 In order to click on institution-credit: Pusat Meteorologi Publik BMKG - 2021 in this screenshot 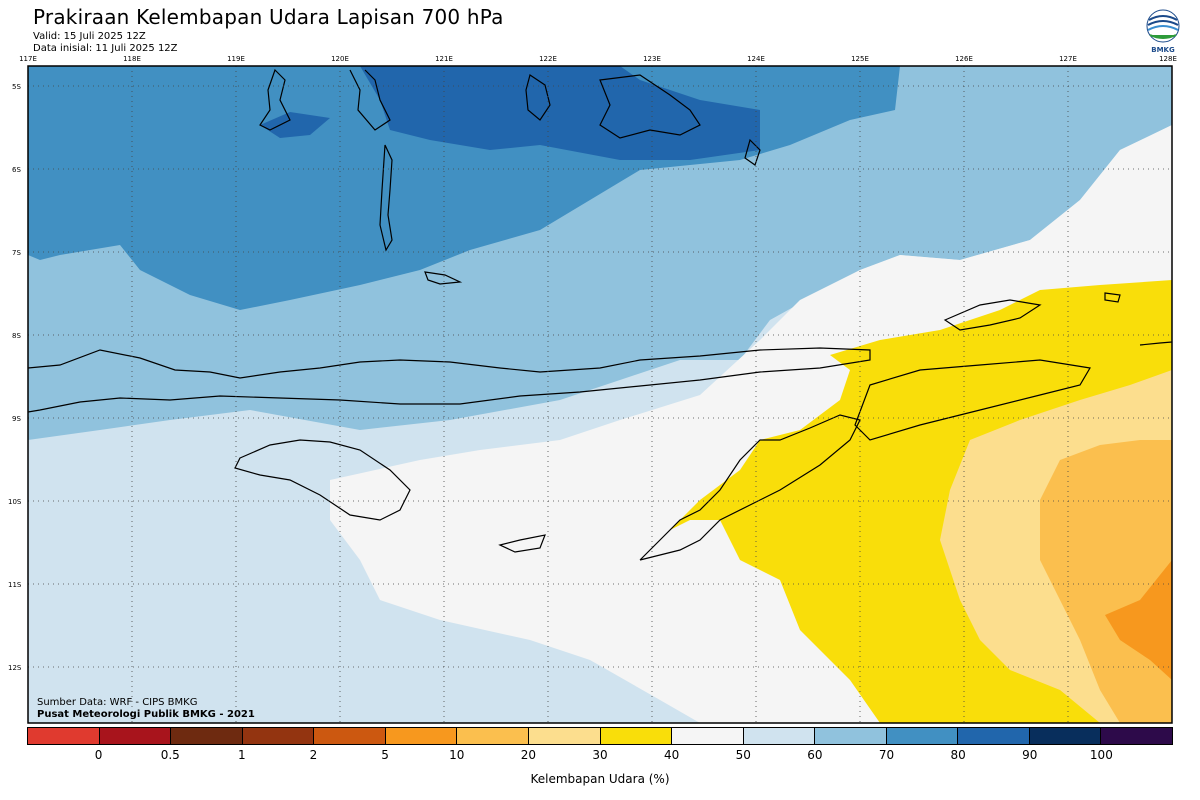, I will do `click(146, 714)`.